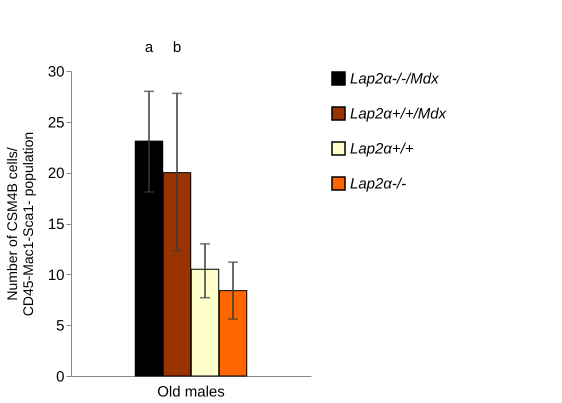 This screenshot has width=562, height=403. I want to click on y-tick-label: 30, so click(56, 72).